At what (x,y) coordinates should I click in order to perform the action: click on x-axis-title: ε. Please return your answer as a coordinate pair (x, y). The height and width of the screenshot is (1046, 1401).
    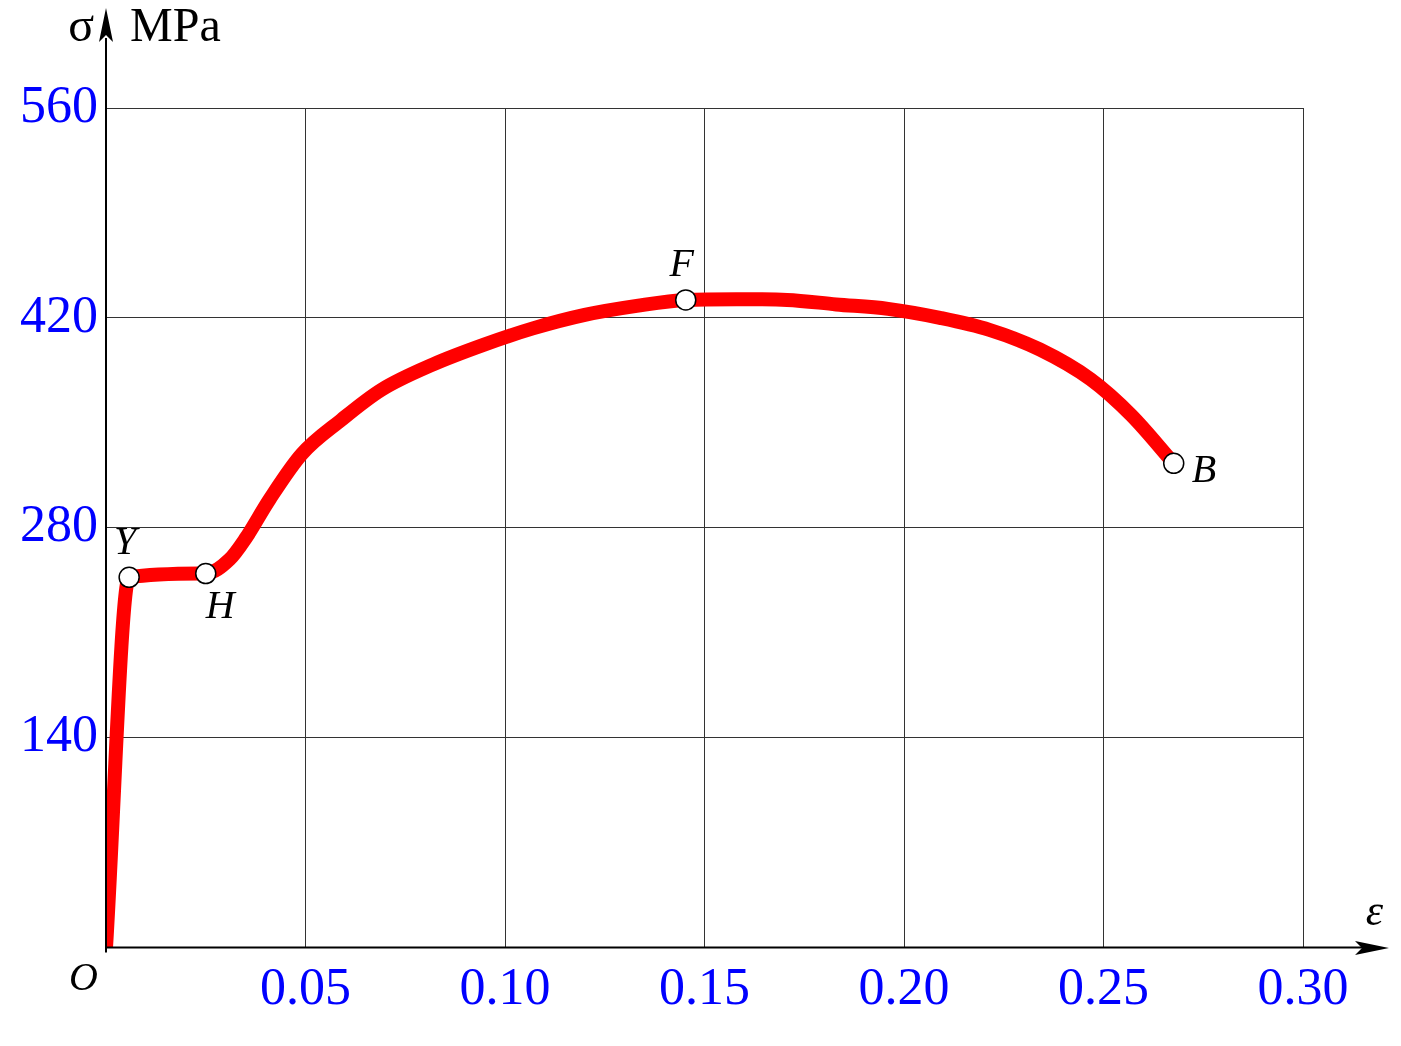
    Looking at the image, I should click on (1374, 911).